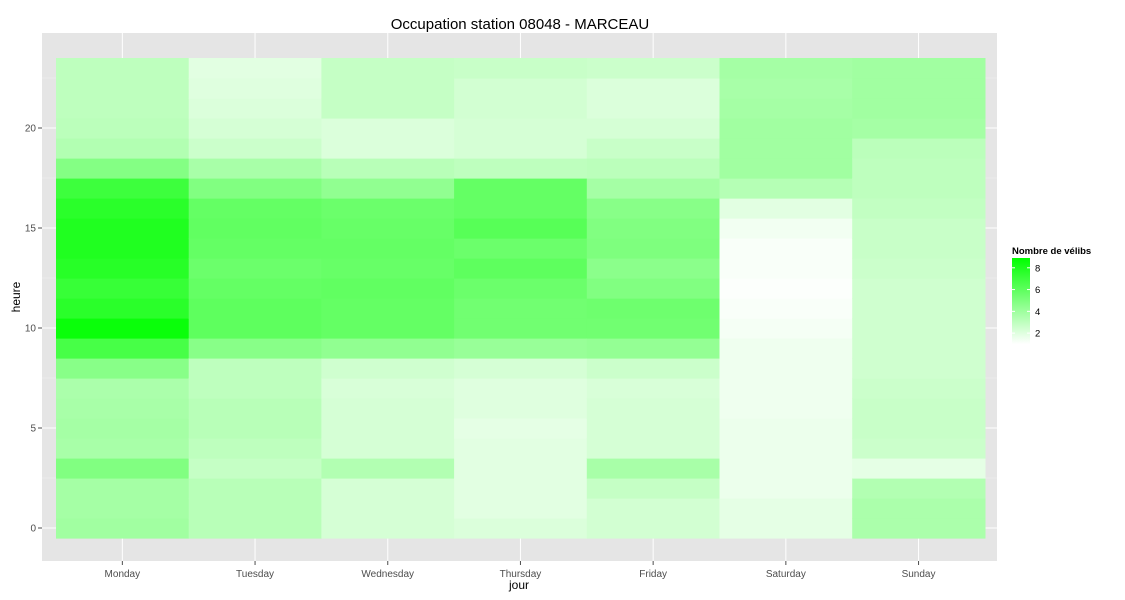 The height and width of the screenshot is (600, 1125). Describe the element at coordinates (33, 429) in the screenshot. I see `y-tick-label: 5` at that location.